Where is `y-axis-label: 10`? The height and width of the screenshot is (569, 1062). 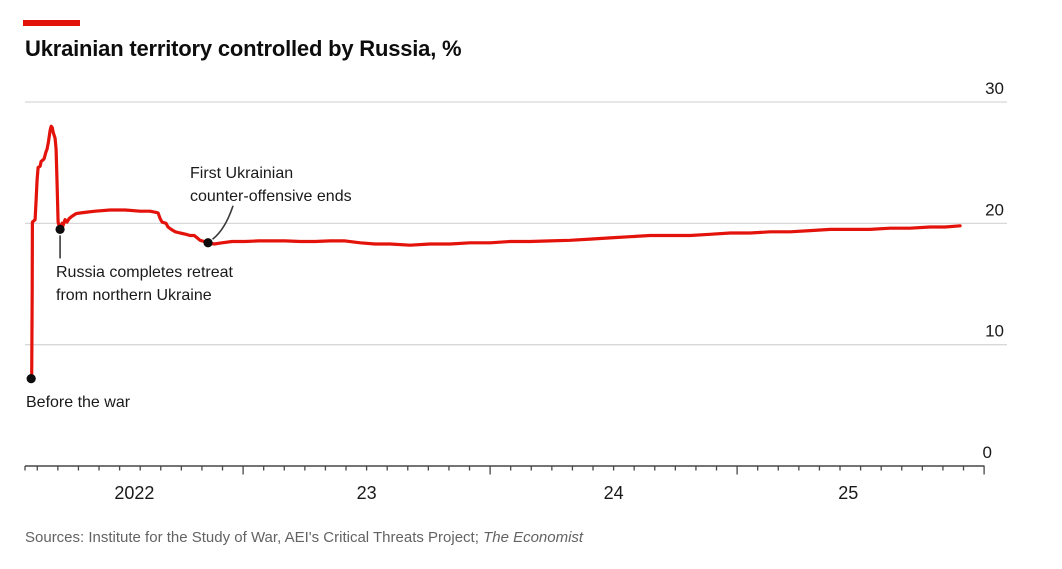 y-axis-label: 10 is located at coordinates (994, 331).